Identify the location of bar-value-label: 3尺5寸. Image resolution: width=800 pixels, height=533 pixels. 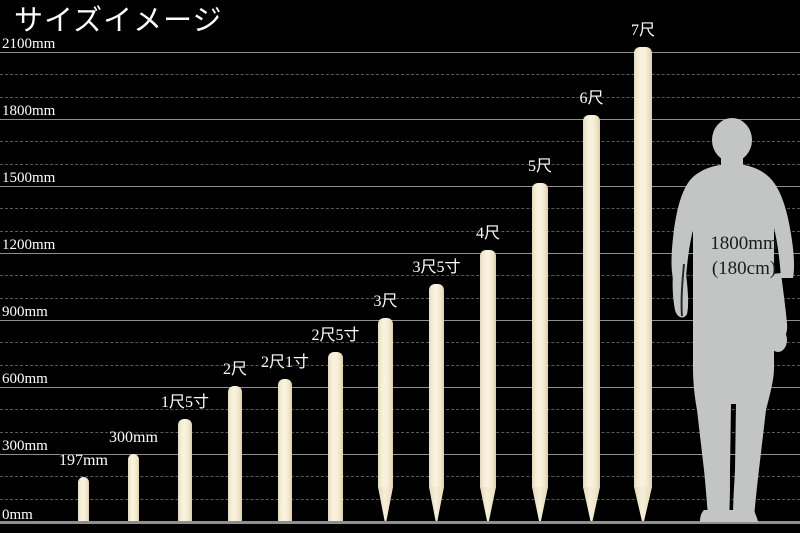
(436, 268).